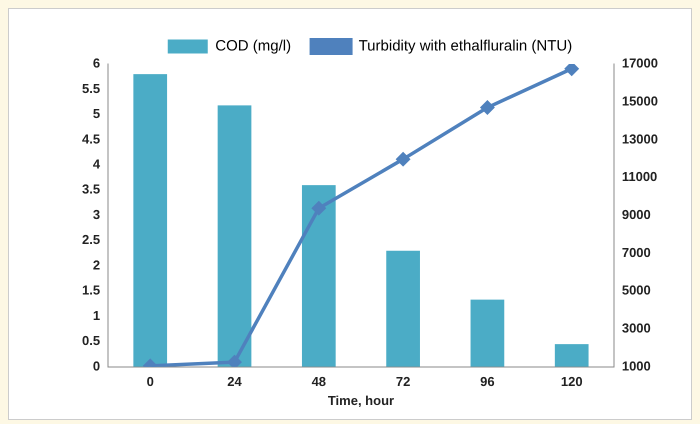 Image resolution: width=700 pixels, height=424 pixels. Describe the element at coordinates (465, 46) in the screenshot. I see `legend-label: Turbidity with ethalfluralin (NTU)` at that location.